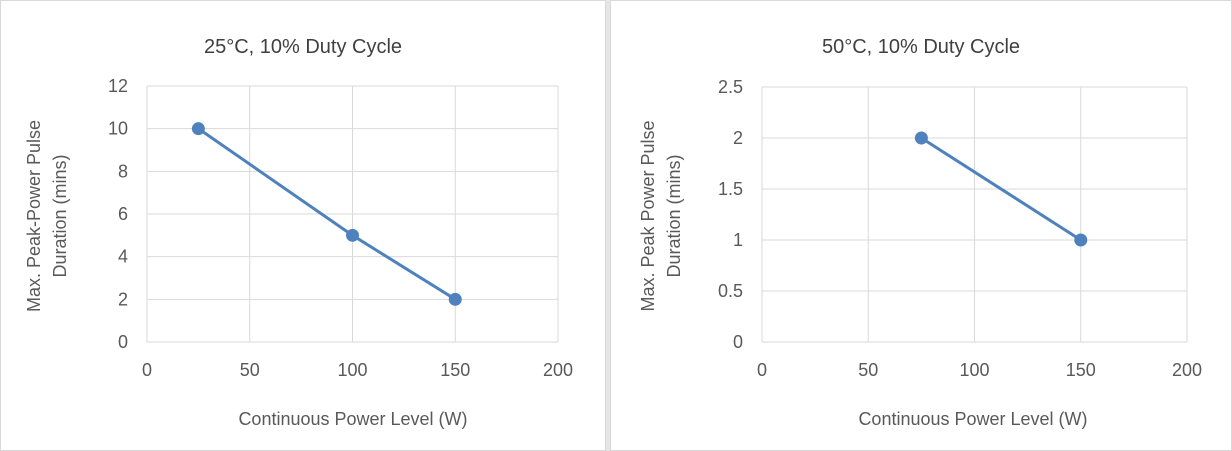 Image resolution: width=1232 pixels, height=451 pixels. What do you see at coordinates (730, 291) in the screenshot?
I see `y-tick-label: 0.5` at bounding box center [730, 291].